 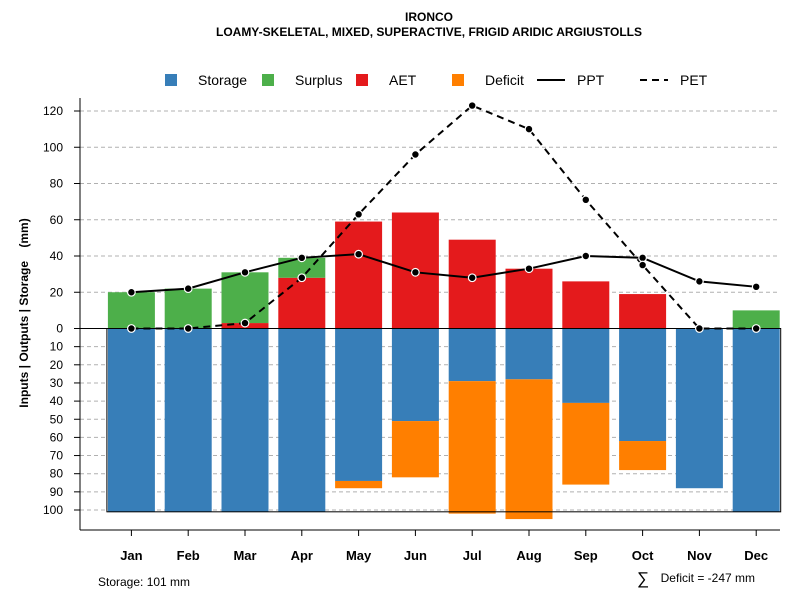 What do you see at coordinates (171, 80) in the screenshot?
I see `legend-swatch-storage` at bounding box center [171, 80].